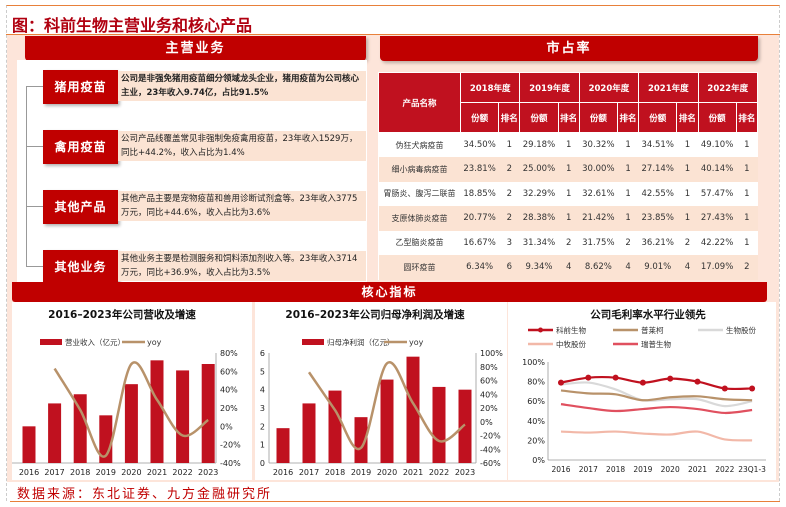  I want to click on share-cell: 23.81%, so click(479, 169).